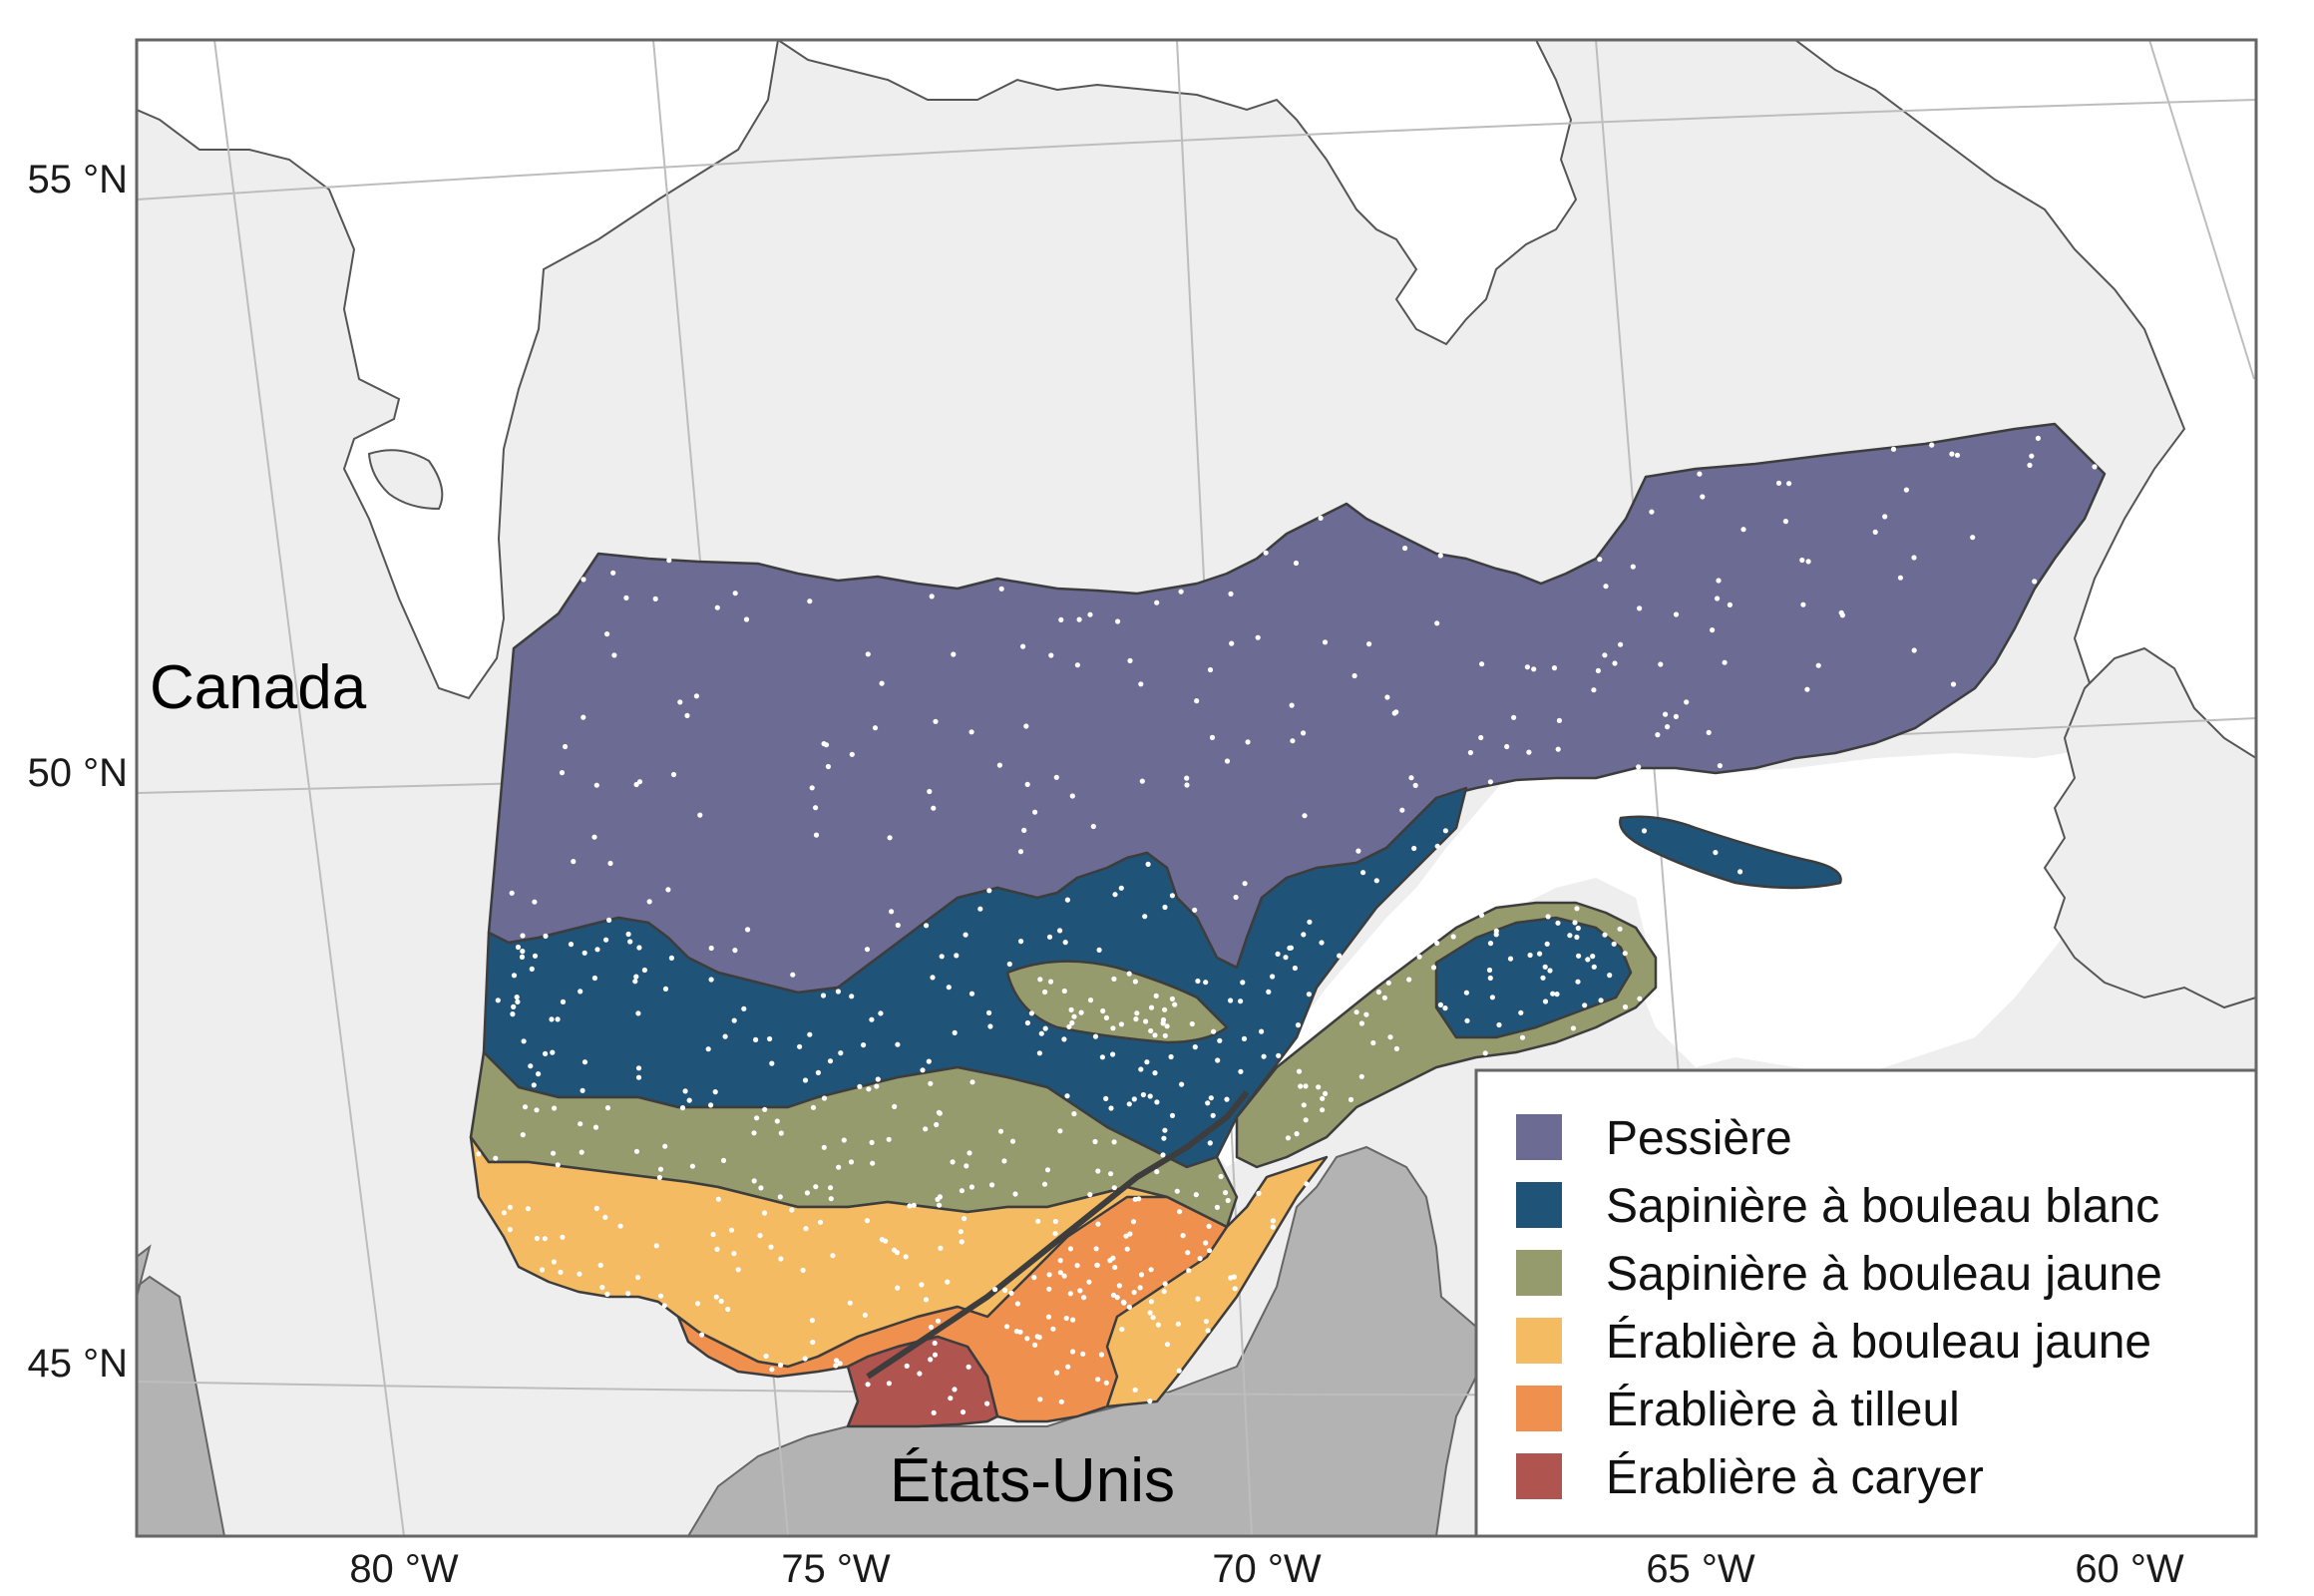 This screenshot has height=1596, width=2314. I want to click on lon-label-80: 80 °W, so click(404, 1569).